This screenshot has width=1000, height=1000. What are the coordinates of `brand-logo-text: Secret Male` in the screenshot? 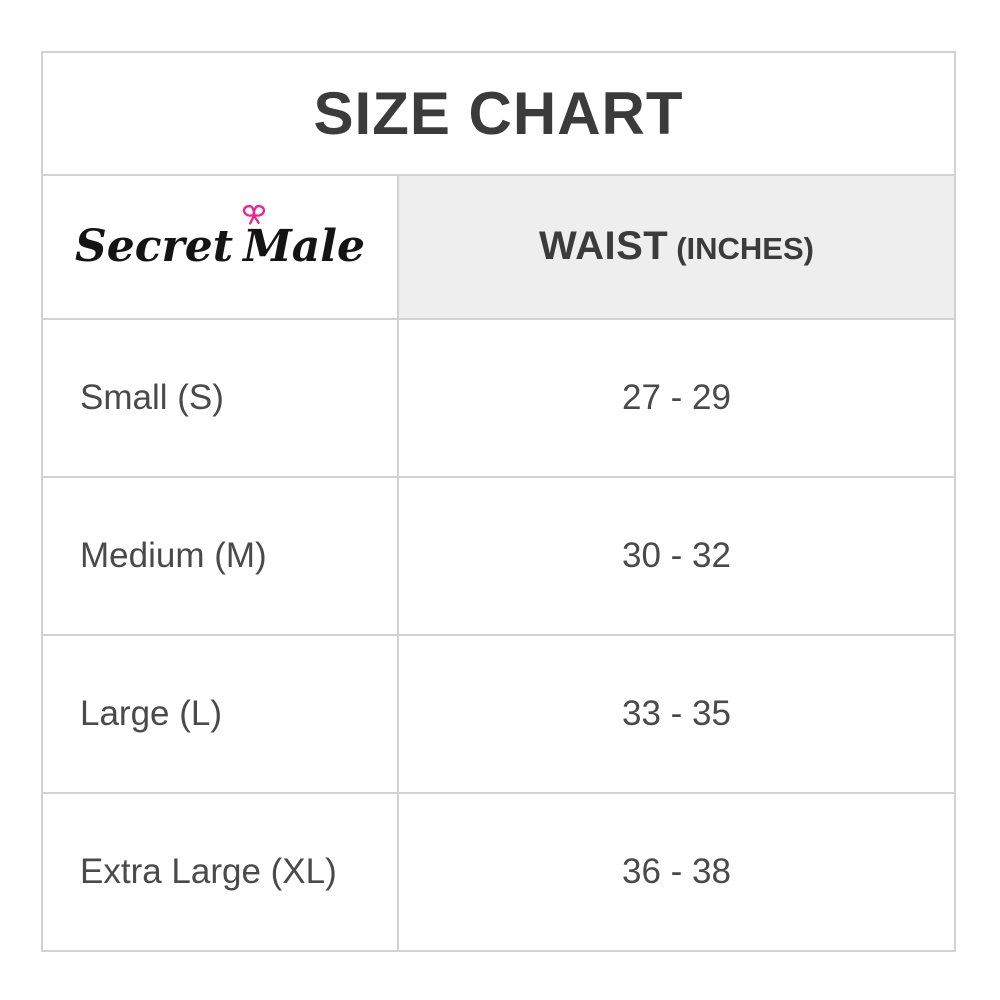 It's located at (220, 239).